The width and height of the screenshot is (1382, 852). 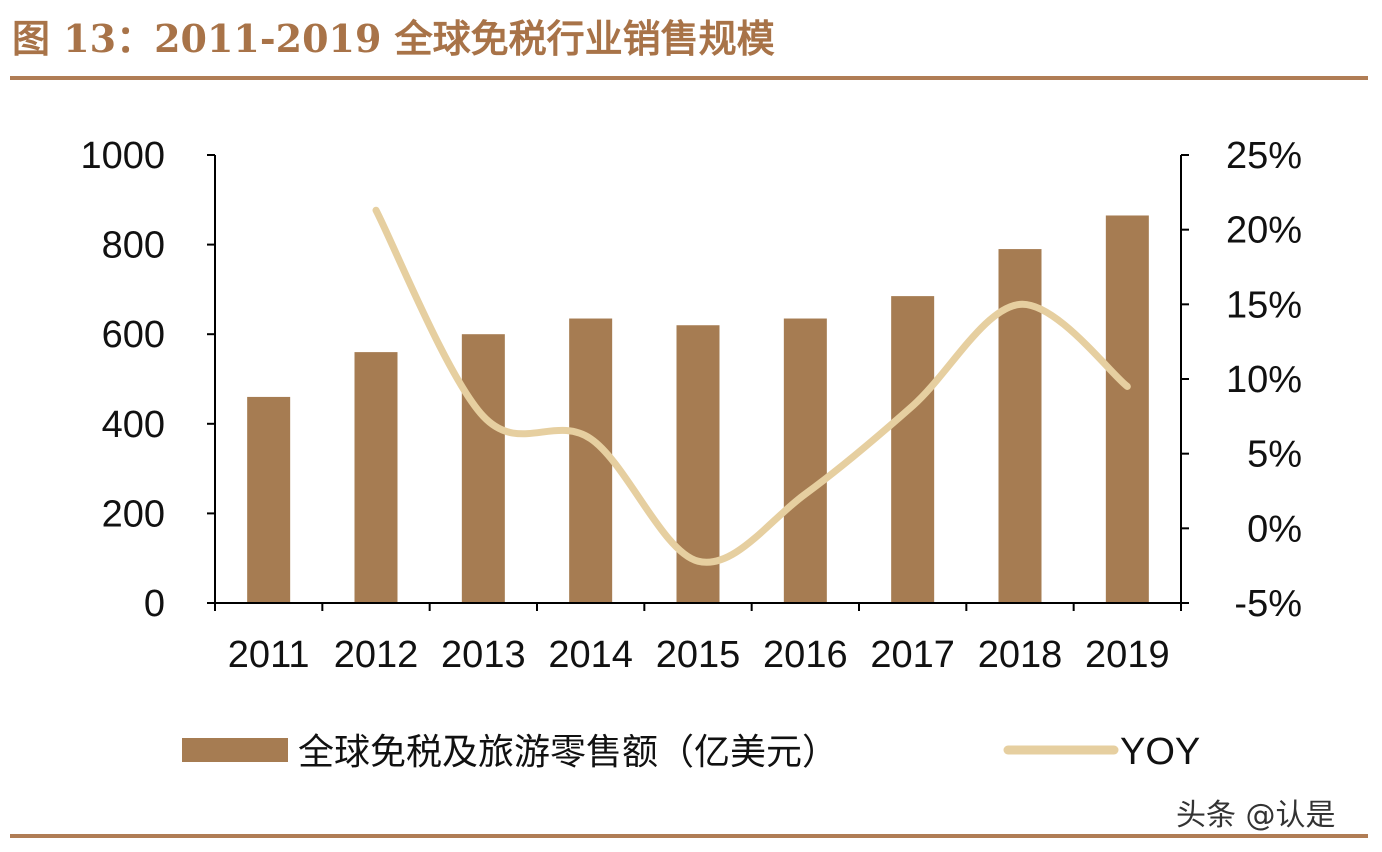 I want to click on x-axis: 2011 2012 2013 2014 2015 2016 2017 2018 2019, so click(x=698, y=639).